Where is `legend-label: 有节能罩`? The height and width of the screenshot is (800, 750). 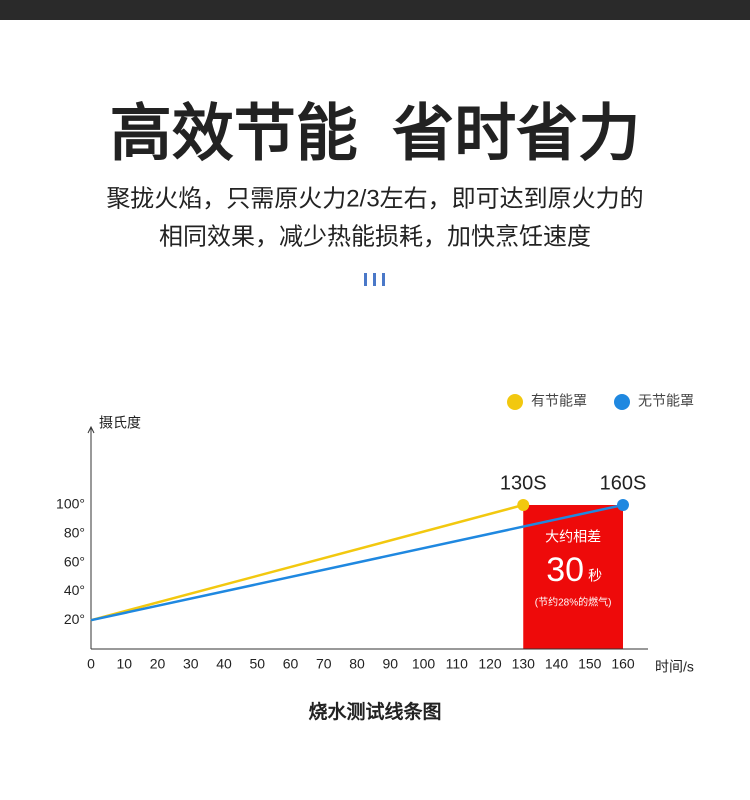
legend-label: 有节能罩 is located at coordinates (559, 401).